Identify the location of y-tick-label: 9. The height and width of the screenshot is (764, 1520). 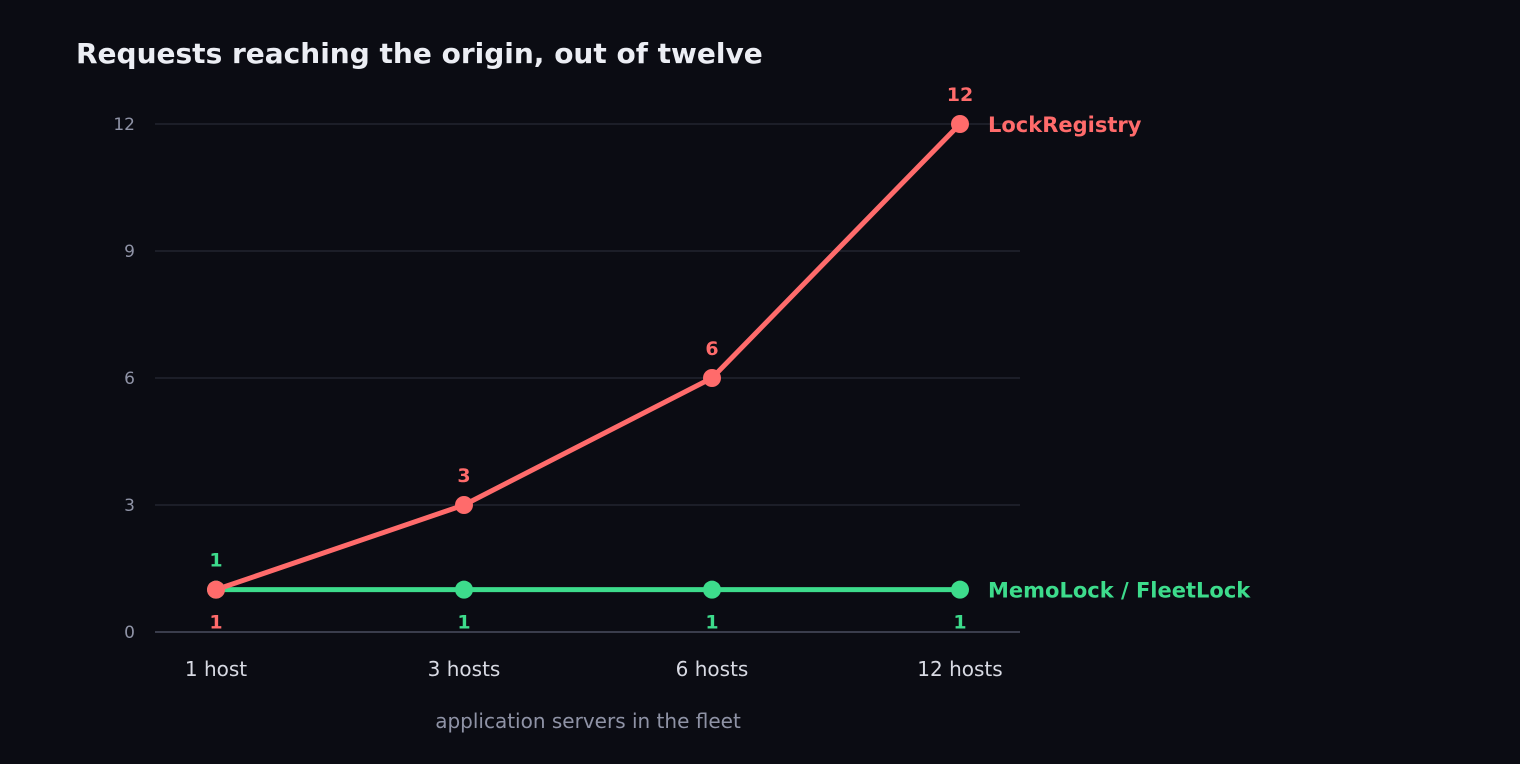
(129, 252).